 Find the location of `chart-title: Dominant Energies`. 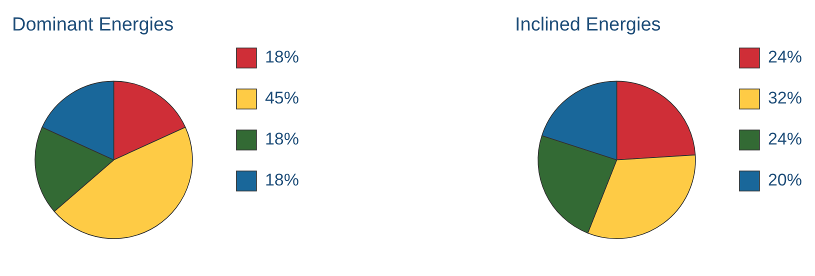

chart-title: Dominant Energies is located at coordinates (93, 25).